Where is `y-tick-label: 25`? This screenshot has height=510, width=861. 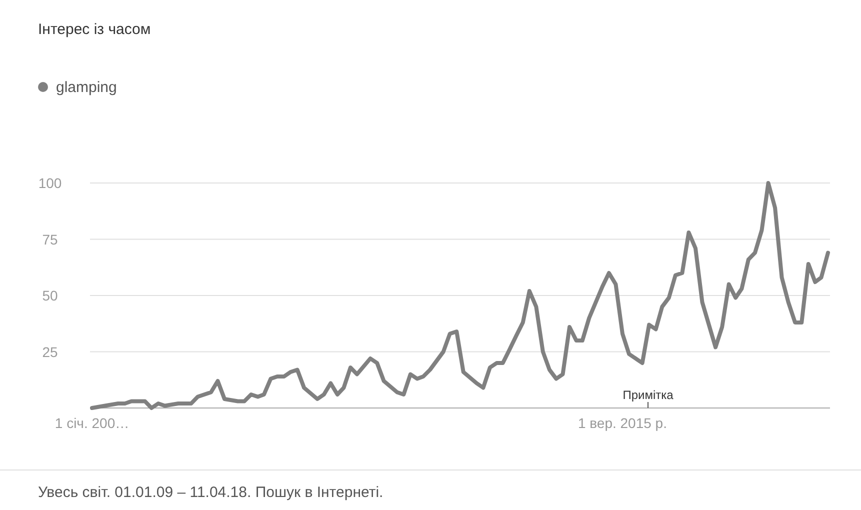 y-tick-label: 25 is located at coordinates (50, 352).